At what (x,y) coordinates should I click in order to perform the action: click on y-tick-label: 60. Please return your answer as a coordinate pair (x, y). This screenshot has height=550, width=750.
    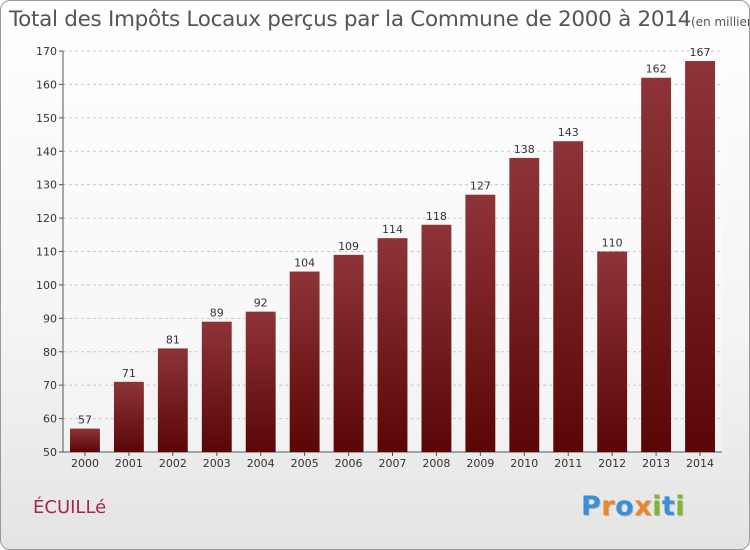
    Looking at the image, I should click on (50, 419).